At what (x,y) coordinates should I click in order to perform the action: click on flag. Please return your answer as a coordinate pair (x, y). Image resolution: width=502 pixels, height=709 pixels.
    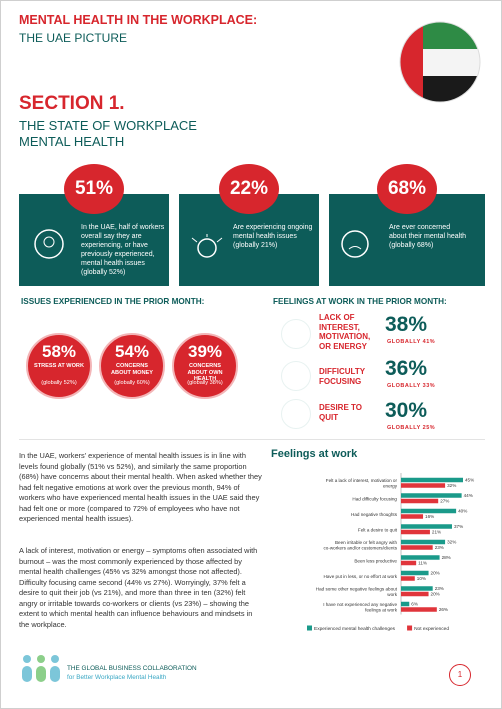
    Looking at the image, I should click on (440, 62).